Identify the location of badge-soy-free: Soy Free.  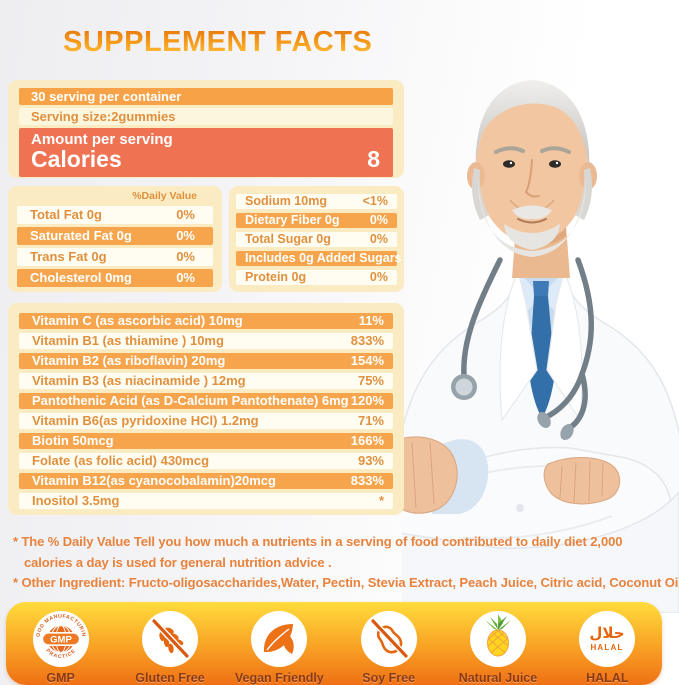
(389, 648).